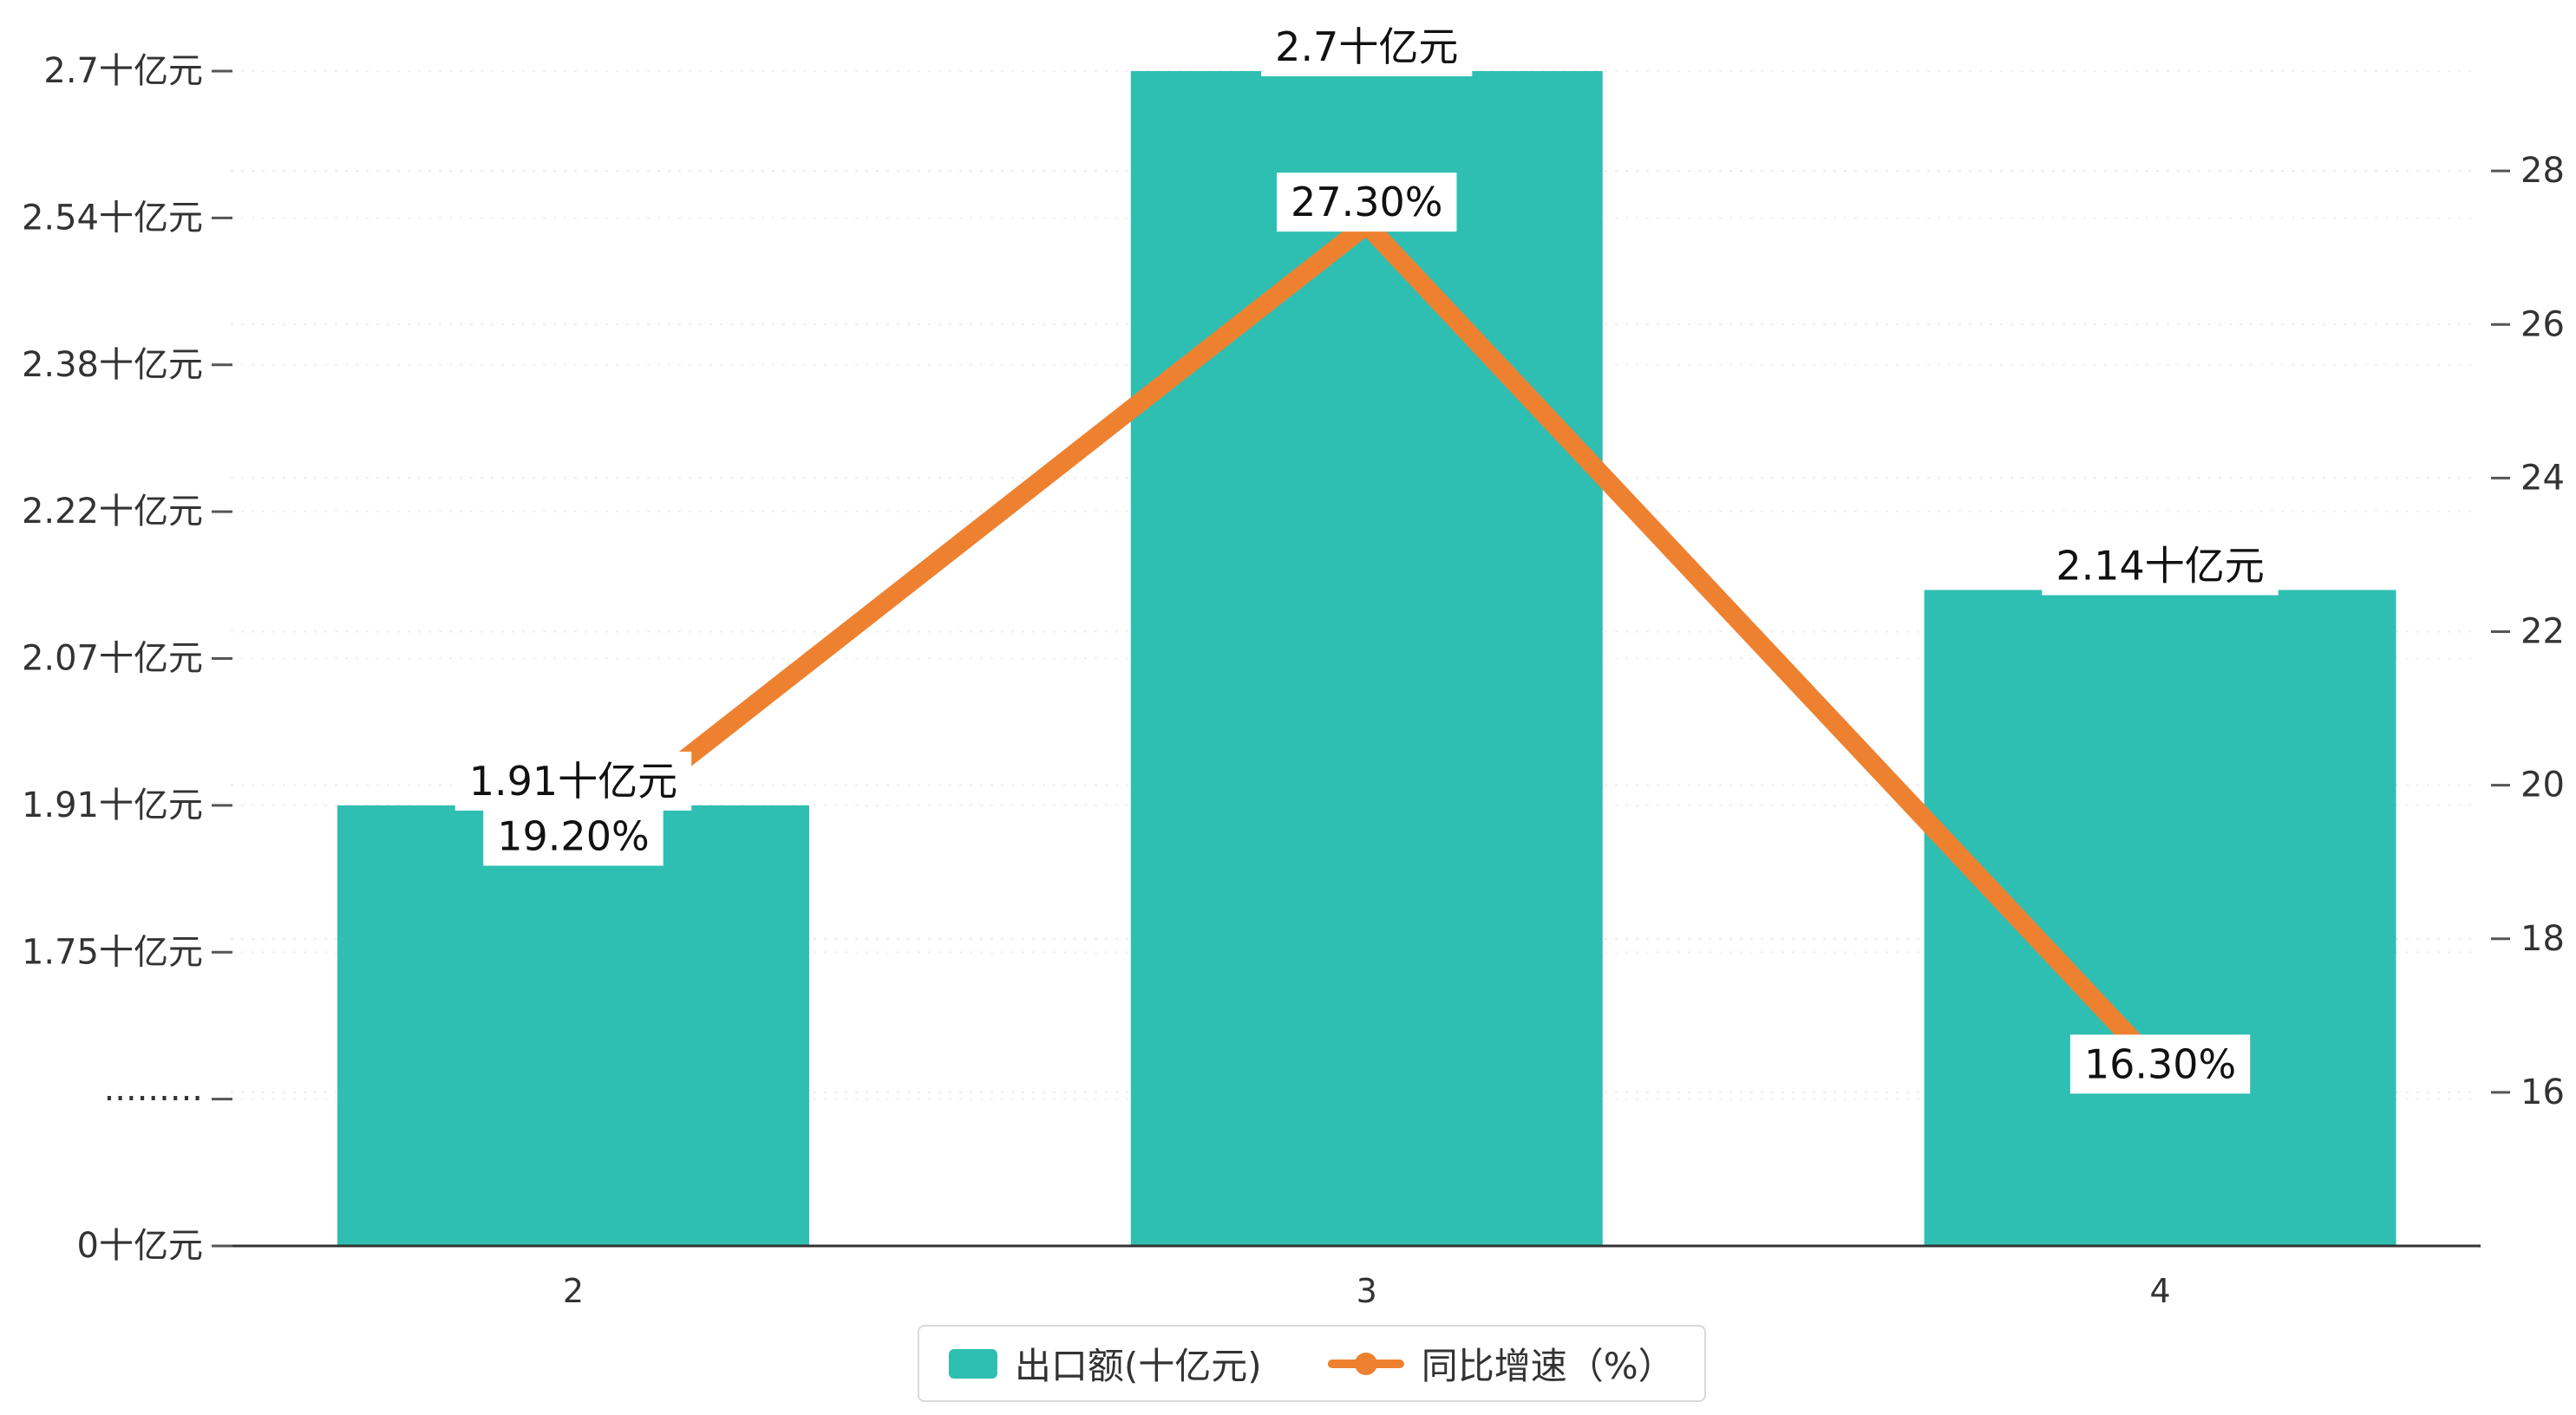  I want to click on left-axis-tick-label: 1.75十亿元, so click(112, 952).